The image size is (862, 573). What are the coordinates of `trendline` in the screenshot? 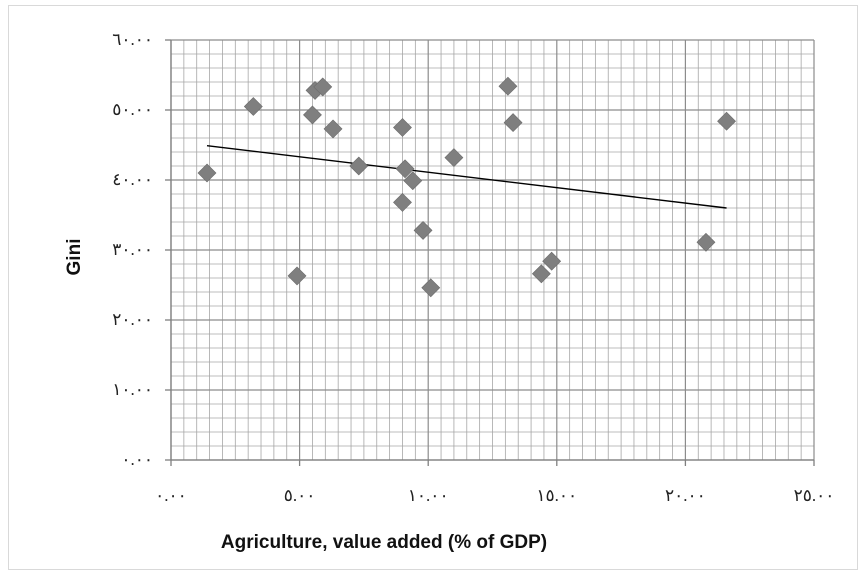 It's located at (466, 177).